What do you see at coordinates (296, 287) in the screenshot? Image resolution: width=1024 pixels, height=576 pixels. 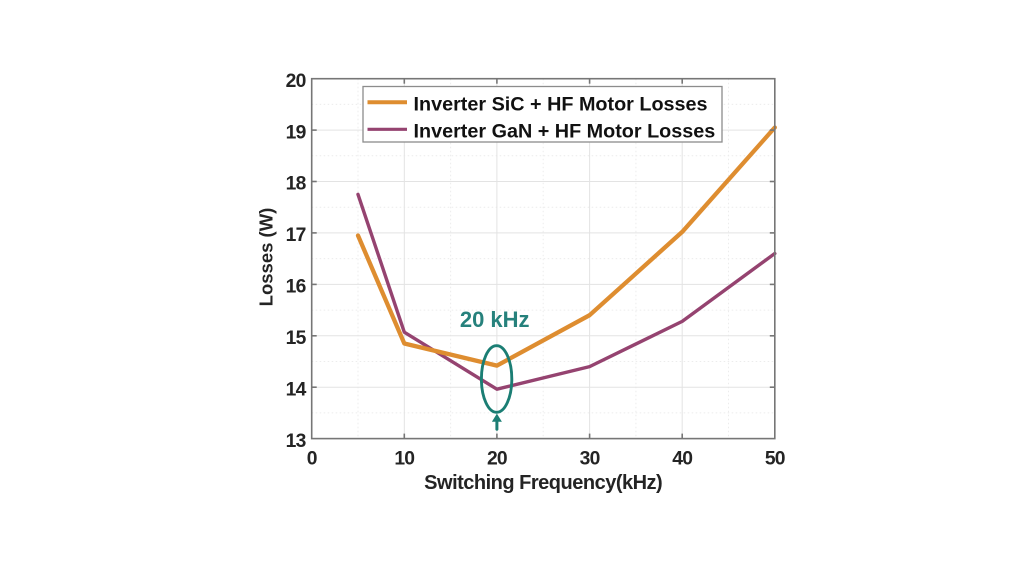 I see `svg-text: 16` at bounding box center [296, 287].